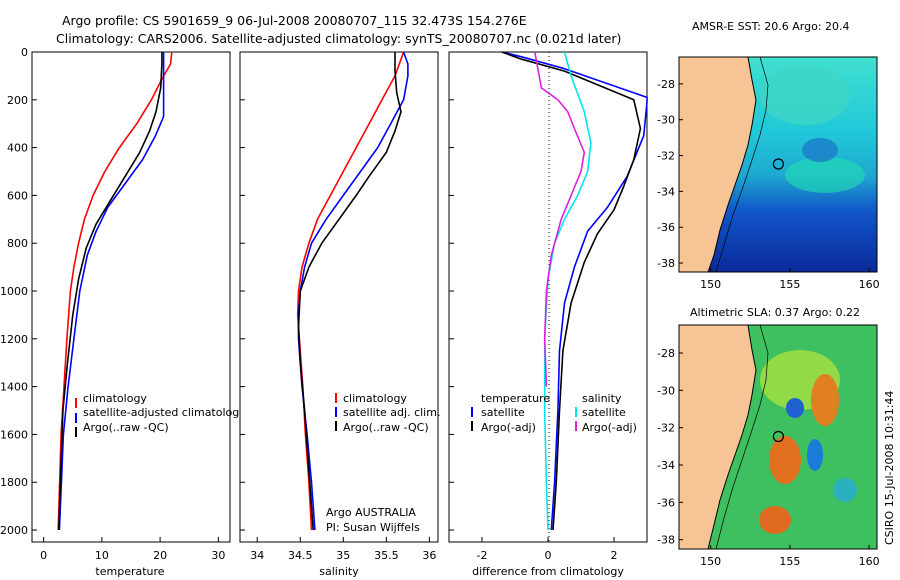 The height and width of the screenshot is (580, 900). I want to click on map-y-tick-label: -30, so click(666, 120).